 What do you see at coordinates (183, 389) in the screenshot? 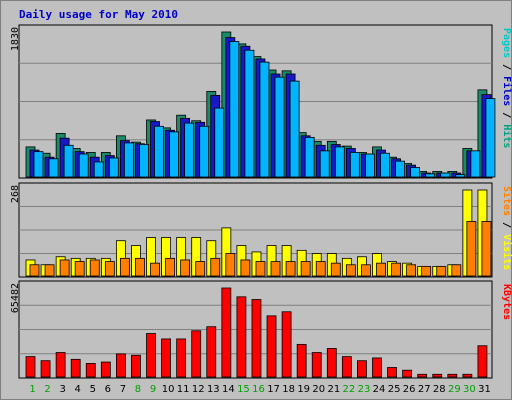
I see `tick-label-day-11: 11` at bounding box center [183, 389].